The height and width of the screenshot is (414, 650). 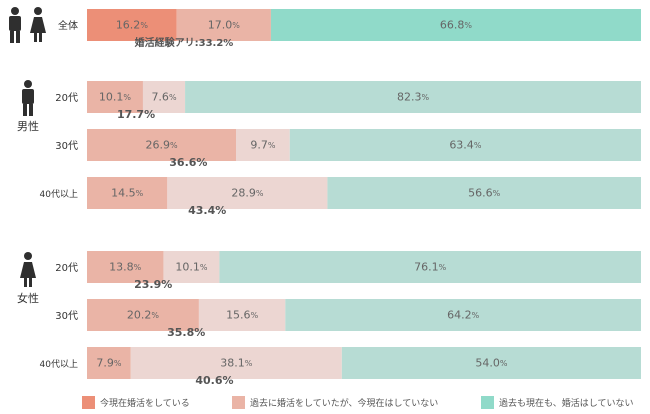 I want to click on sum-label: 婚活経験アリ:33.2%, so click(x=184, y=42).